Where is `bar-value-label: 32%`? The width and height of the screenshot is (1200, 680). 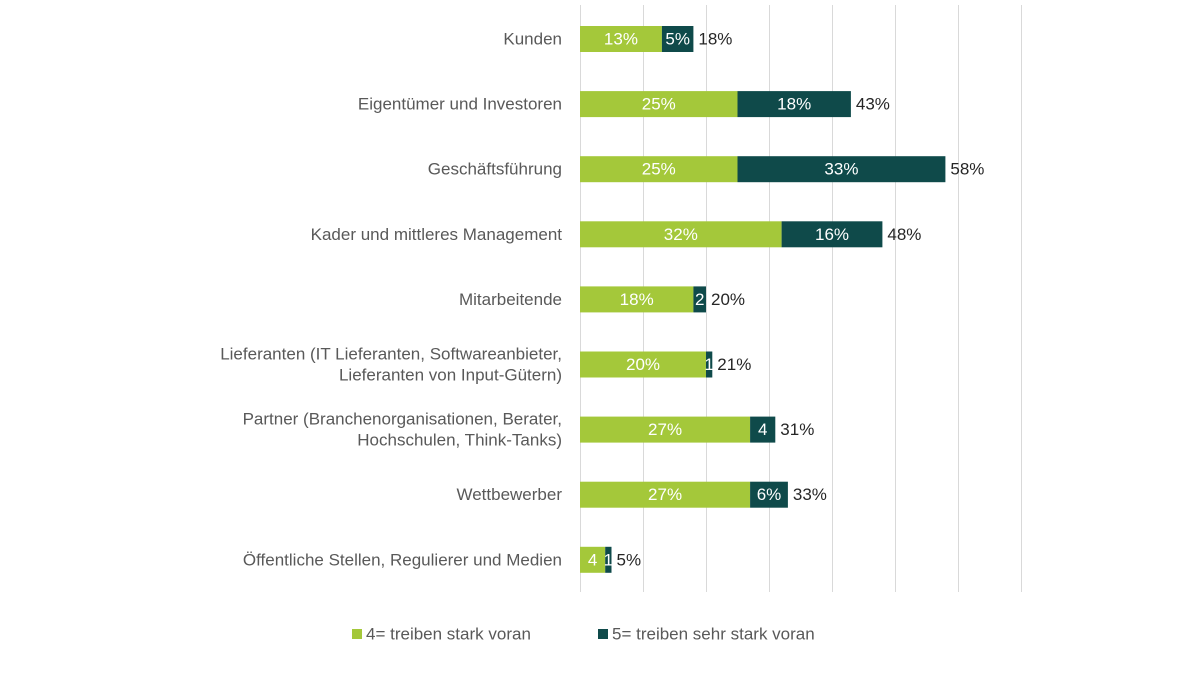
bar-value-label: 32% is located at coordinates (681, 234).